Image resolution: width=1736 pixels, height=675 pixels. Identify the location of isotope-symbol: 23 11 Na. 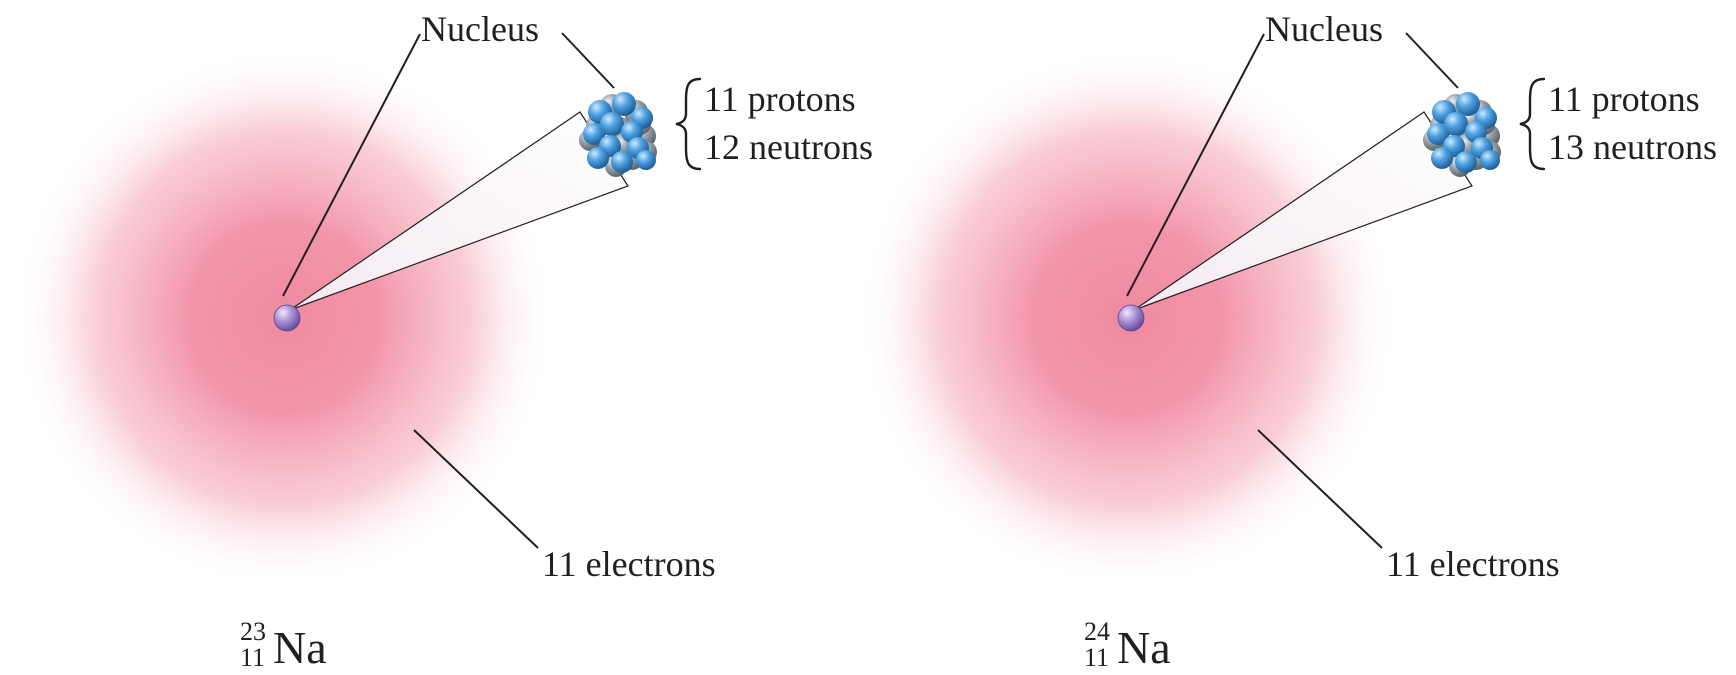
(320, 645).